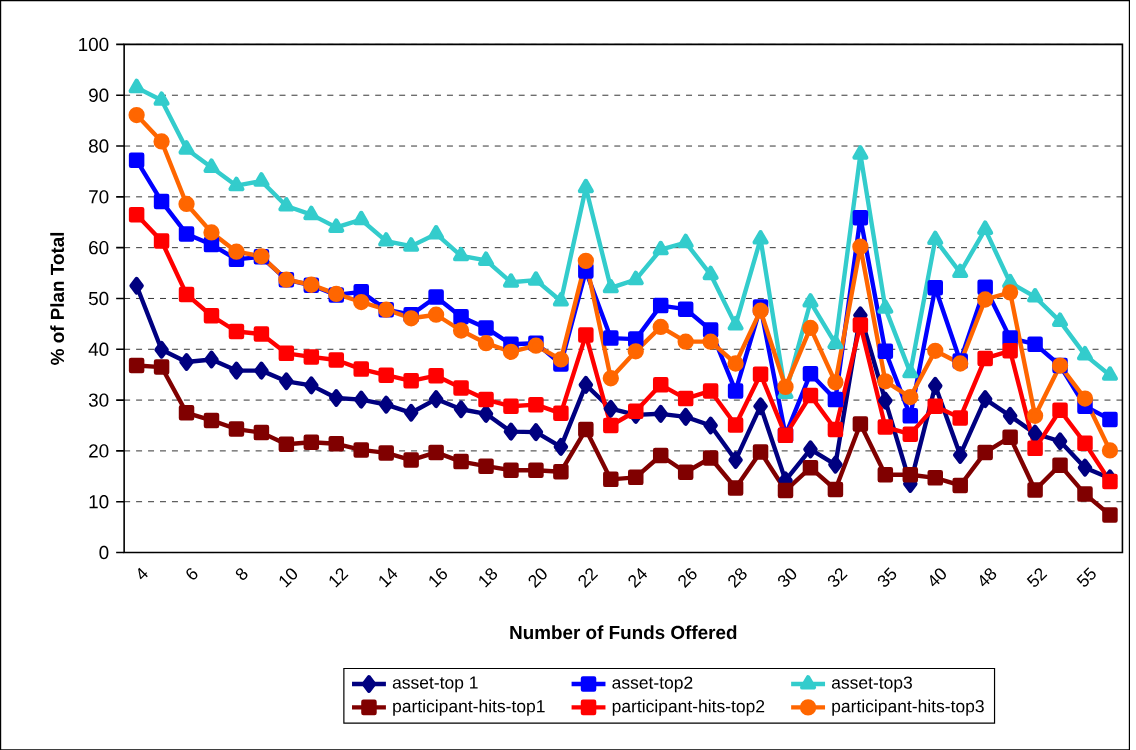 This screenshot has height=750, width=1136. What do you see at coordinates (143, 573) in the screenshot?
I see `x-tick-label: 4` at bounding box center [143, 573].